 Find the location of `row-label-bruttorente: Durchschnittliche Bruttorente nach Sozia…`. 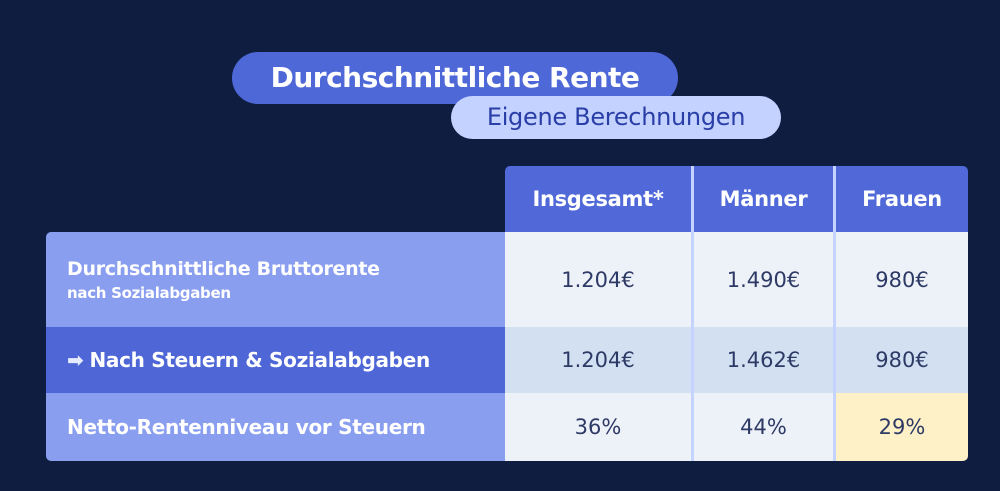

row-label-bruttorente: Durchschnittliche Bruttorente nach Sozia… is located at coordinates (275, 279).